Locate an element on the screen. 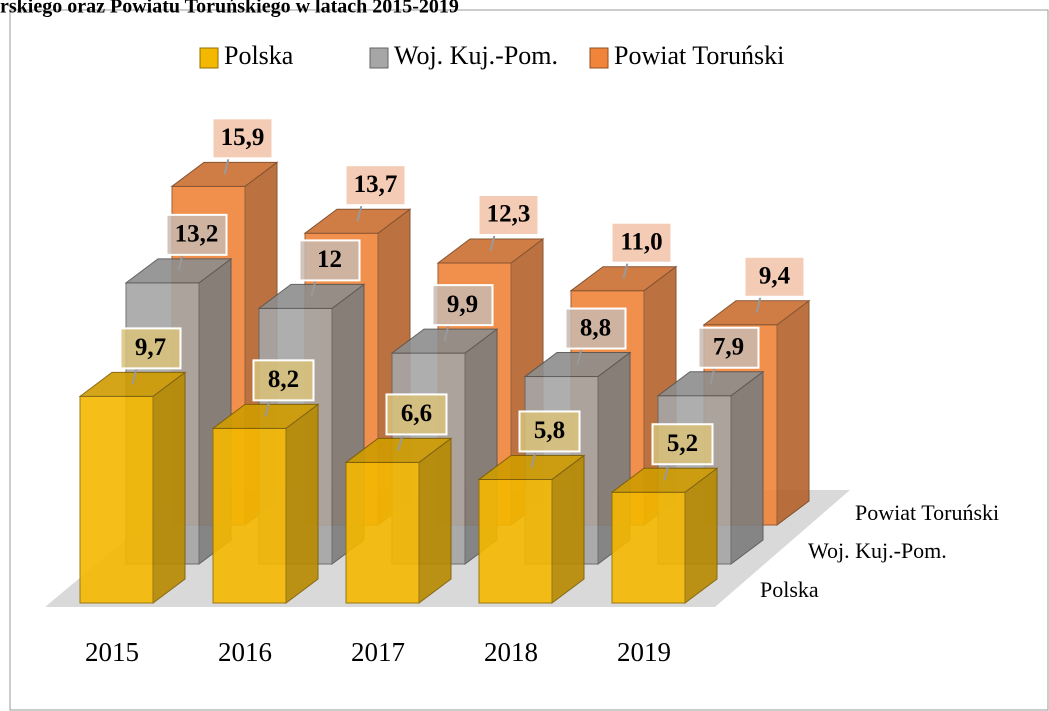  legend-label: Woj. Kuj.-Pom. is located at coordinates (476, 55).